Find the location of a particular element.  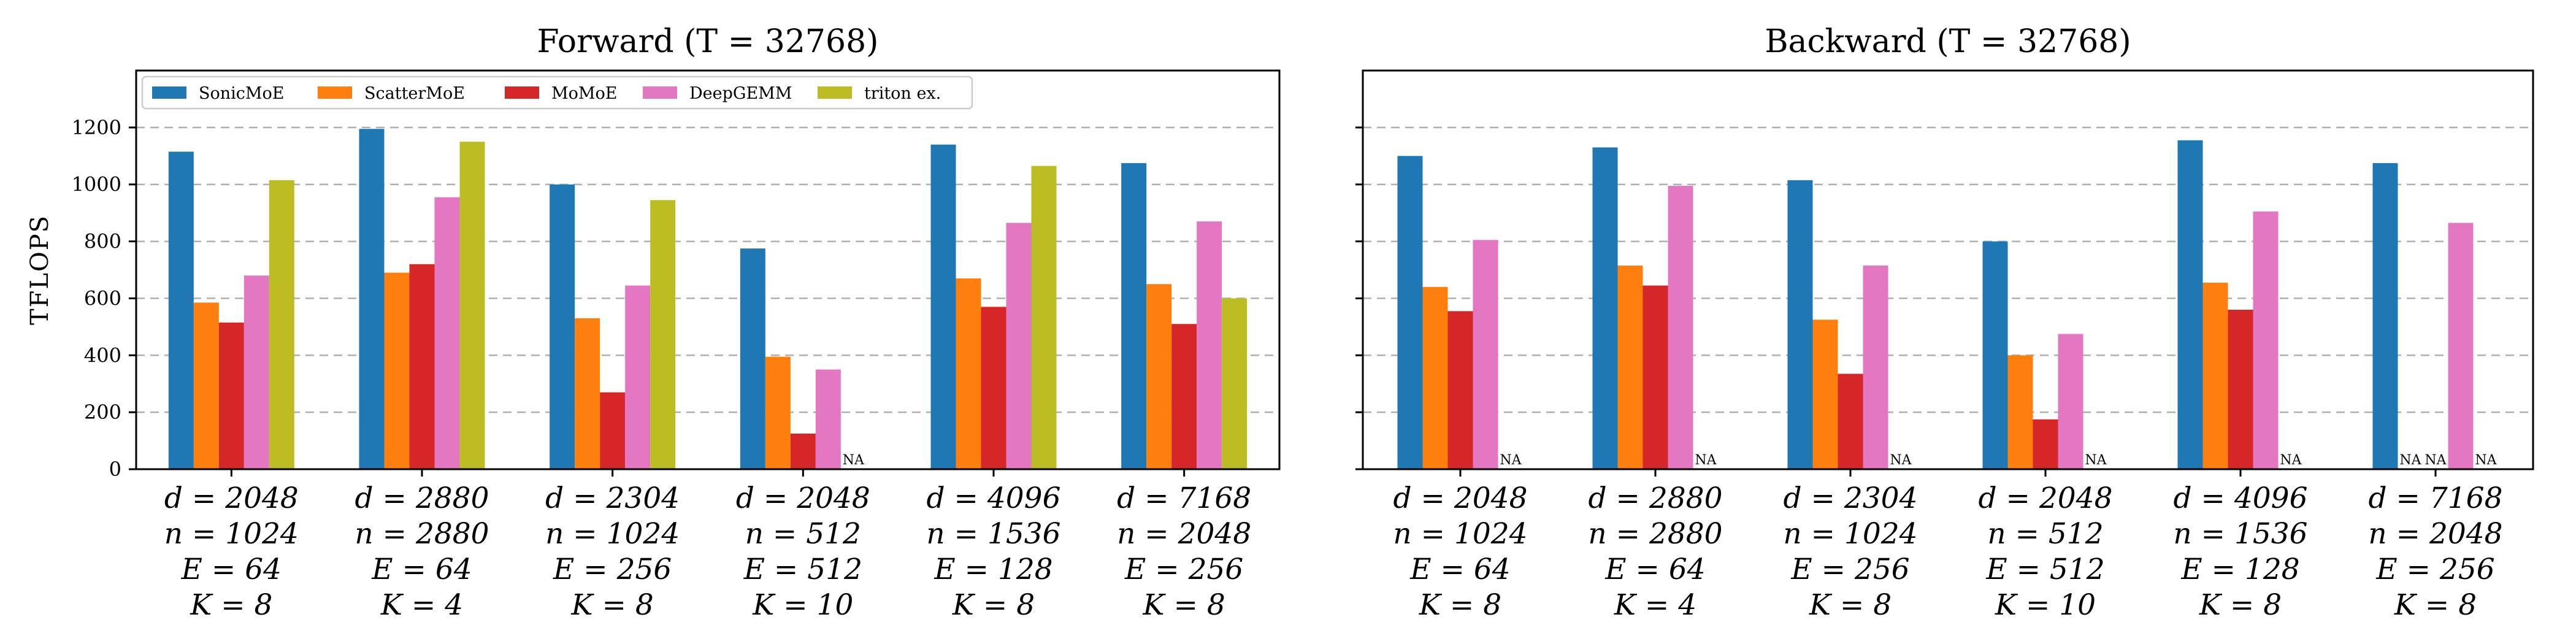

x-tick-label: d = 2304 is located at coordinates (1851, 498).